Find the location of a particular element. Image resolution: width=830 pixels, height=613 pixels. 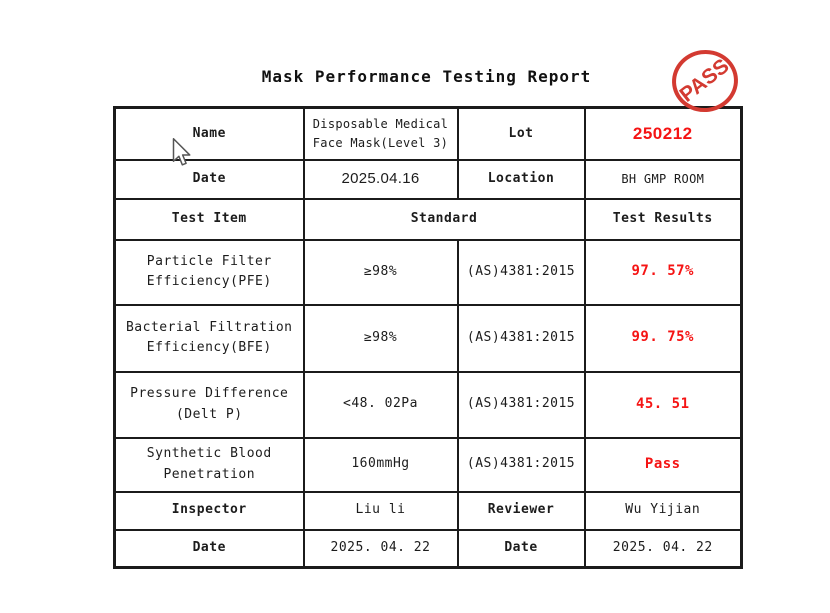

mouse-cursor-icon is located at coordinates (182, 155).